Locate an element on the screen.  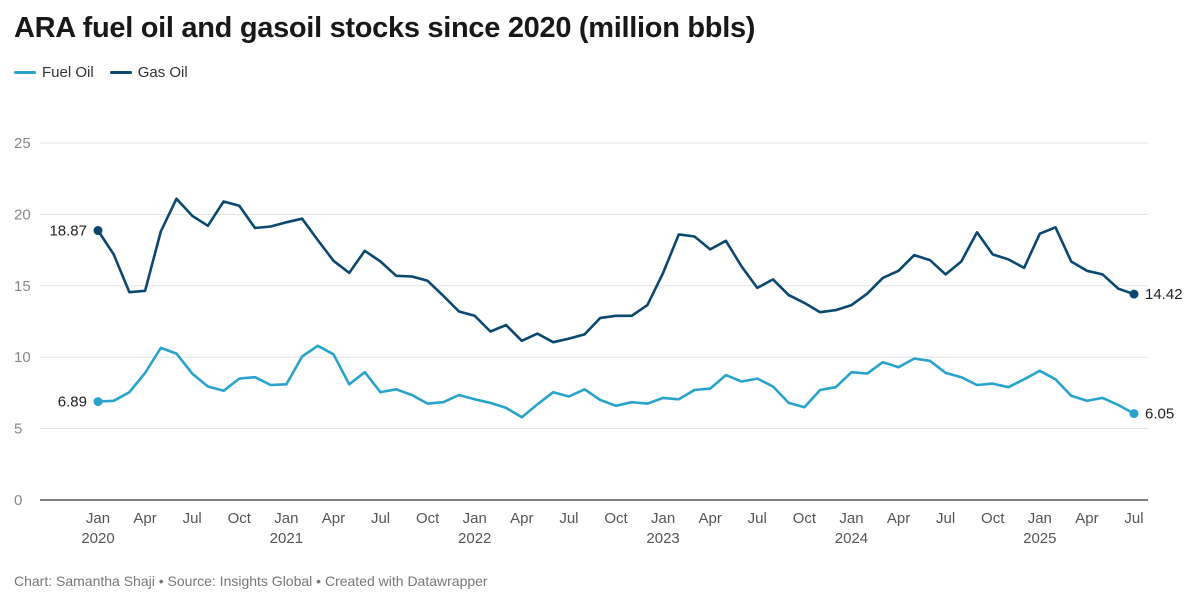
legend-label-gas-oil: Gas Oil is located at coordinates (162, 72).